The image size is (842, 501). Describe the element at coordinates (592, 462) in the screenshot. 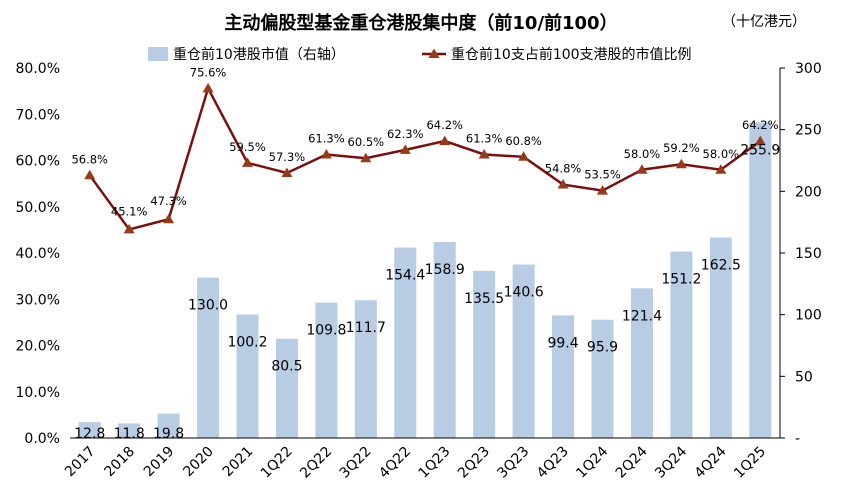

I see `x-tick-label: 1Q24` at that location.